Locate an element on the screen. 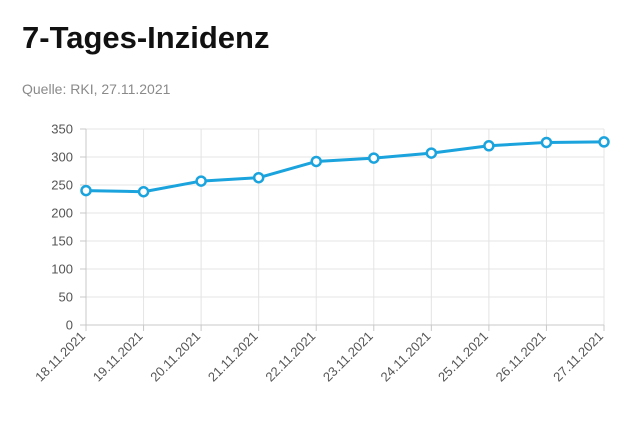 Image resolution: width=640 pixels, height=440 pixels. y-tick-label: 150 is located at coordinates (62, 241).